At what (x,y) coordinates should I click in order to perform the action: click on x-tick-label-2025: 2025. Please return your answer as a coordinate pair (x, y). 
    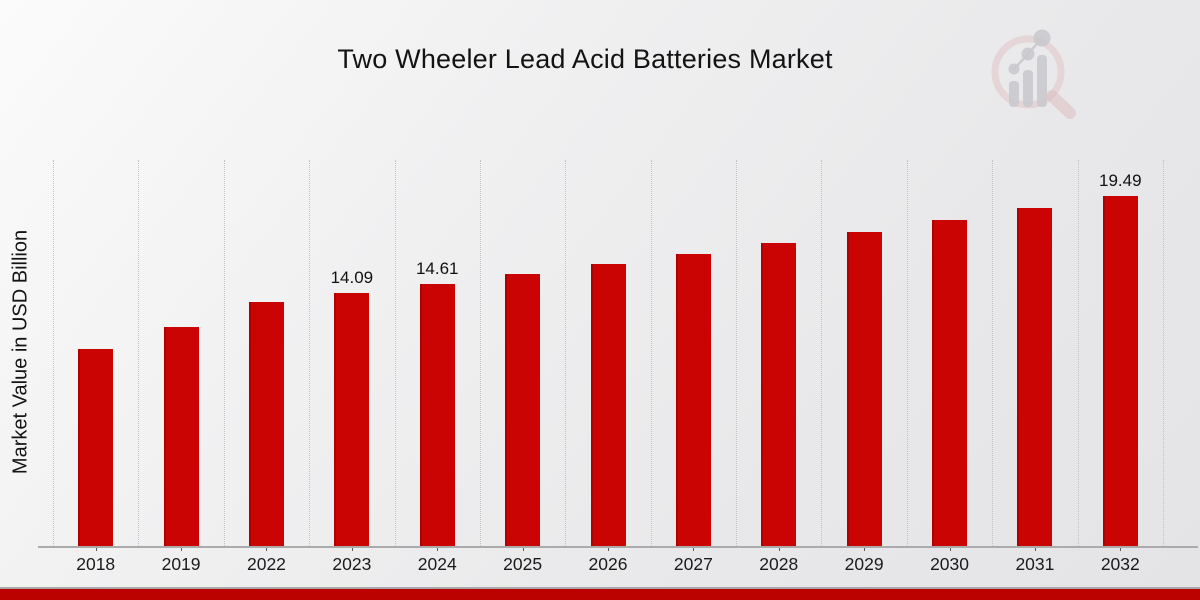
    Looking at the image, I should click on (523, 564).